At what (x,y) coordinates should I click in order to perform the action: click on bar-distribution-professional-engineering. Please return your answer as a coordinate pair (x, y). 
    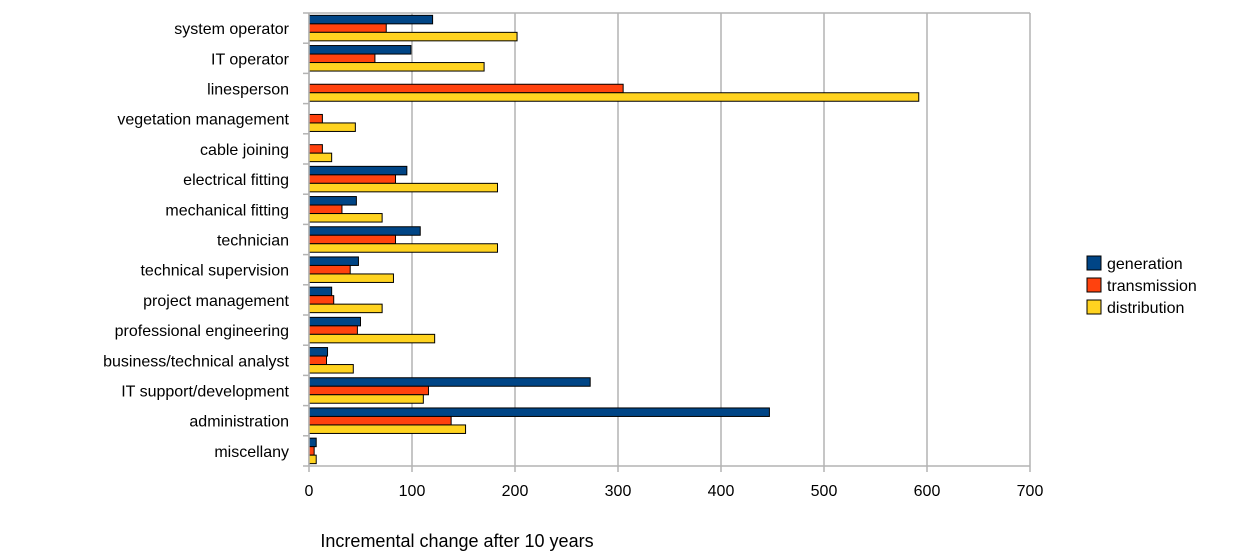
    Looking at the image, I should click on (372, 338).